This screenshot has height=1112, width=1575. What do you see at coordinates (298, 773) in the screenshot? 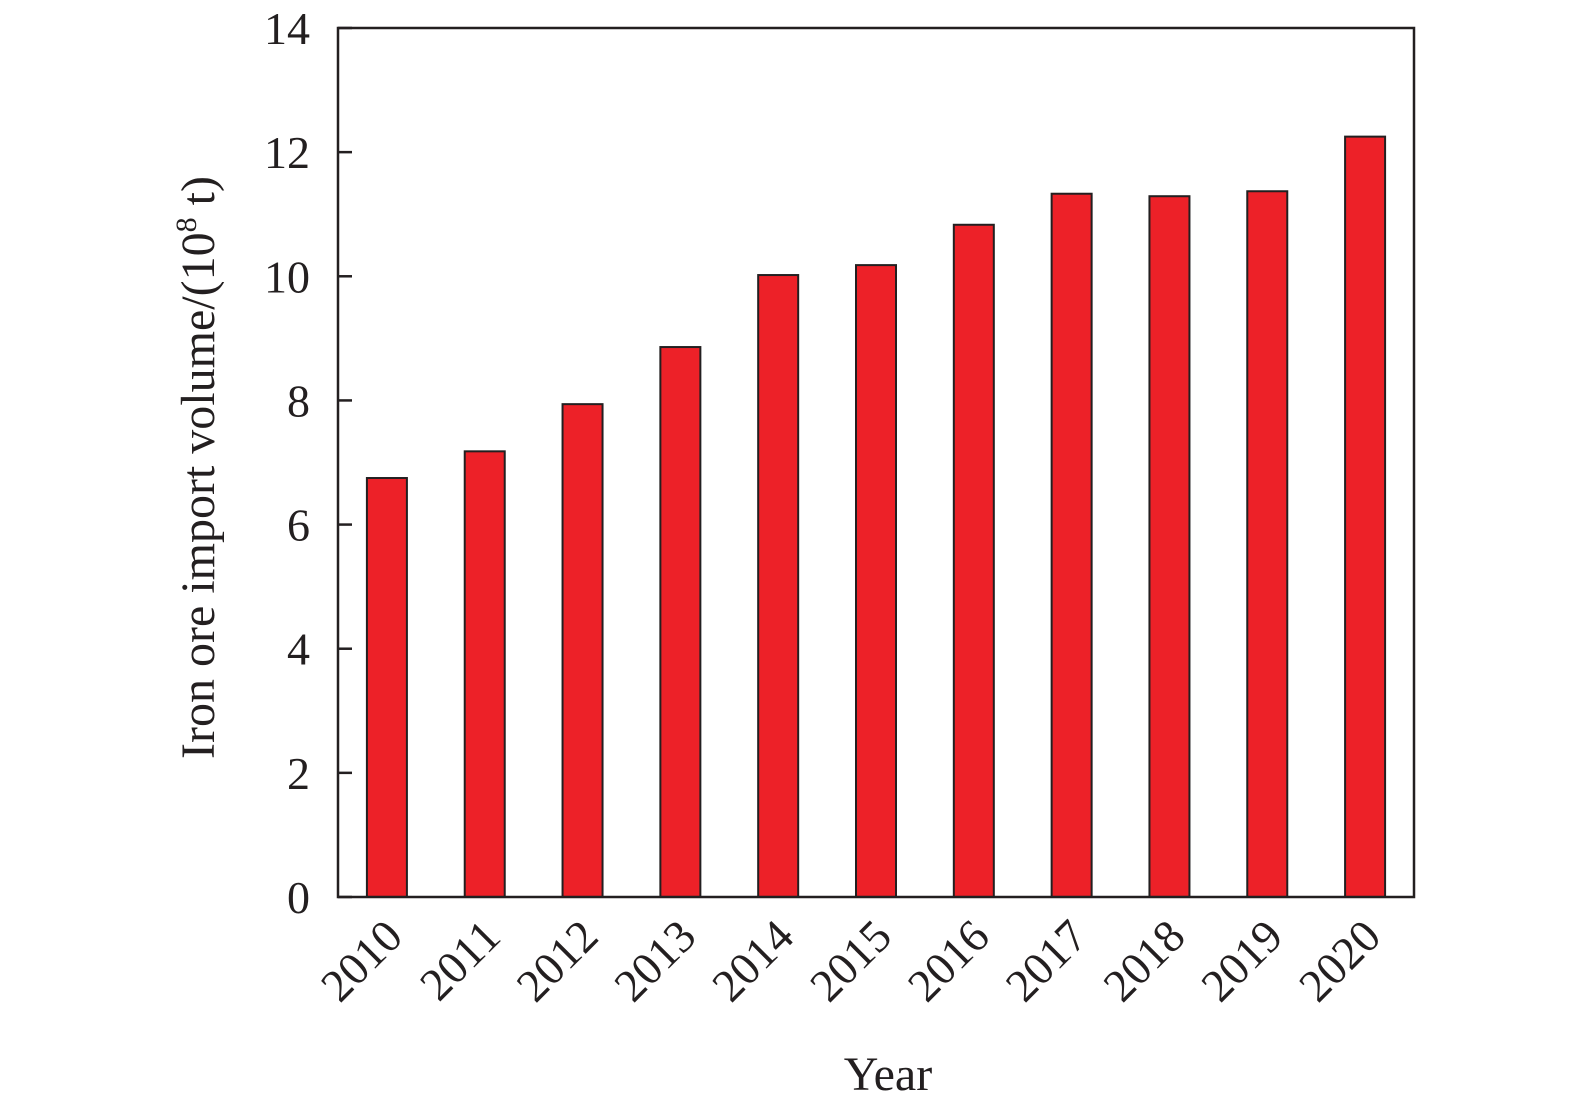
I see `y-tick-label-2: 2` at bounding box center [298, 773].